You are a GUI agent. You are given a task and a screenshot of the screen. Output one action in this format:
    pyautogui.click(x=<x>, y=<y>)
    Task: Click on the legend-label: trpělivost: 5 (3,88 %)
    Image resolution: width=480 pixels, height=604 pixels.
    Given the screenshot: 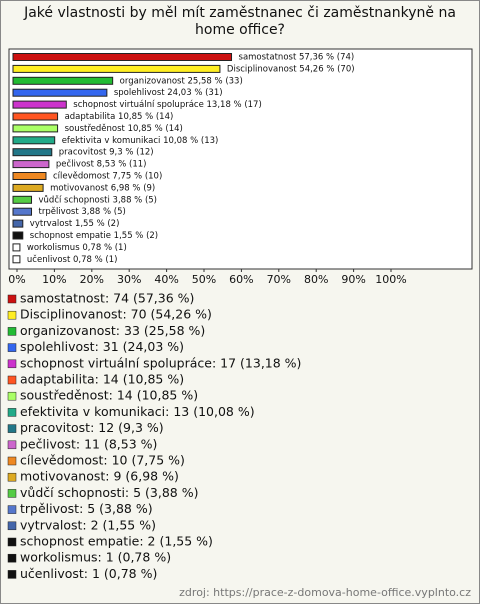 What is the action you would take?
    pyautogui.click(x=86, y=508)
    